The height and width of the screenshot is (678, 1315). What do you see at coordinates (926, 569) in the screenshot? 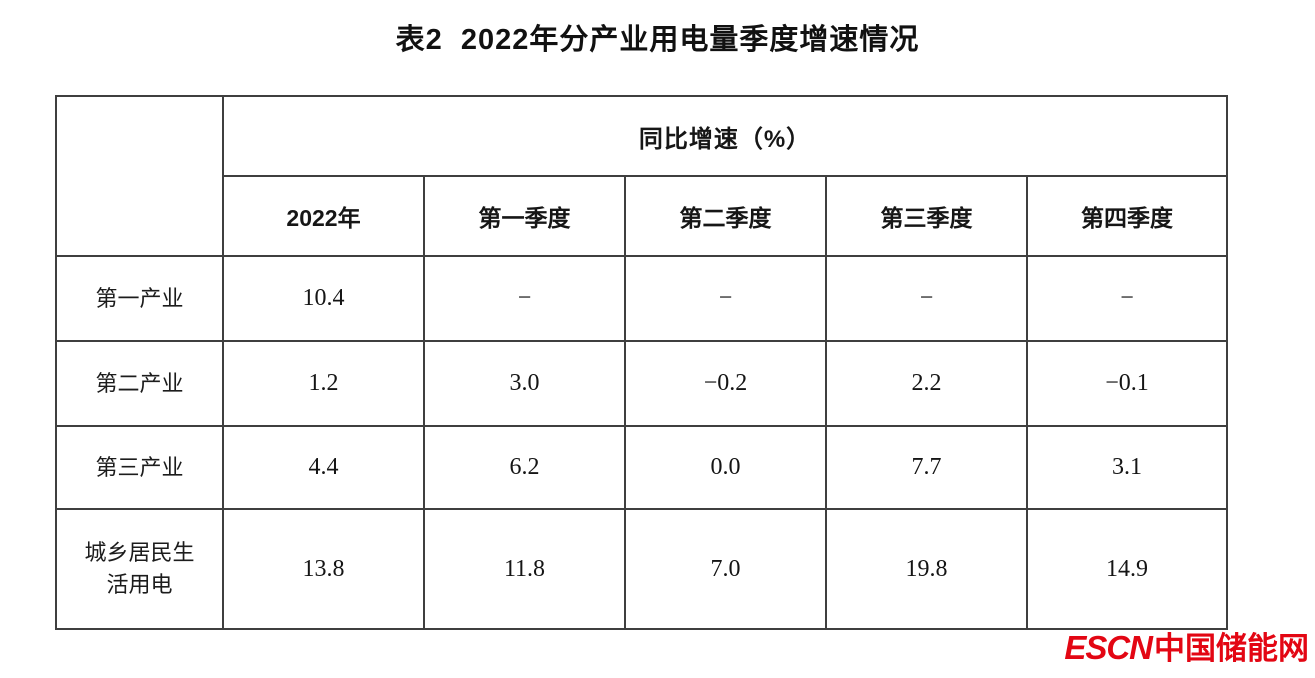
I see `table-cell: 19.8` at bounding box center [926, 569].